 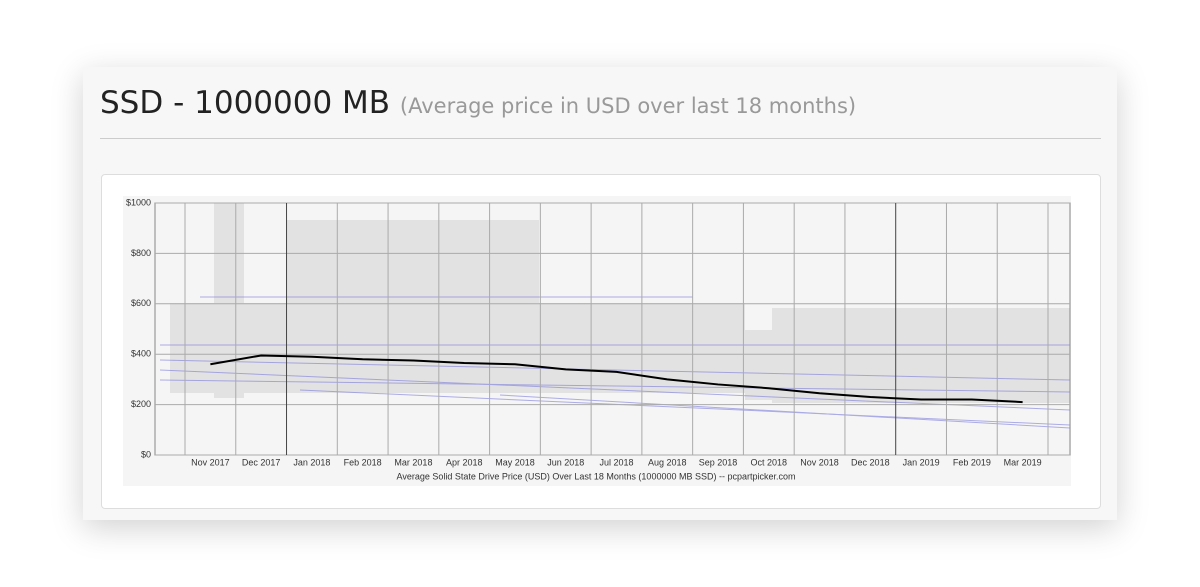 What do you see at coordinates (921, 462) in the screenshot?
I see `x-tick-label: Jan 2019` at bounding box center [921, 462].